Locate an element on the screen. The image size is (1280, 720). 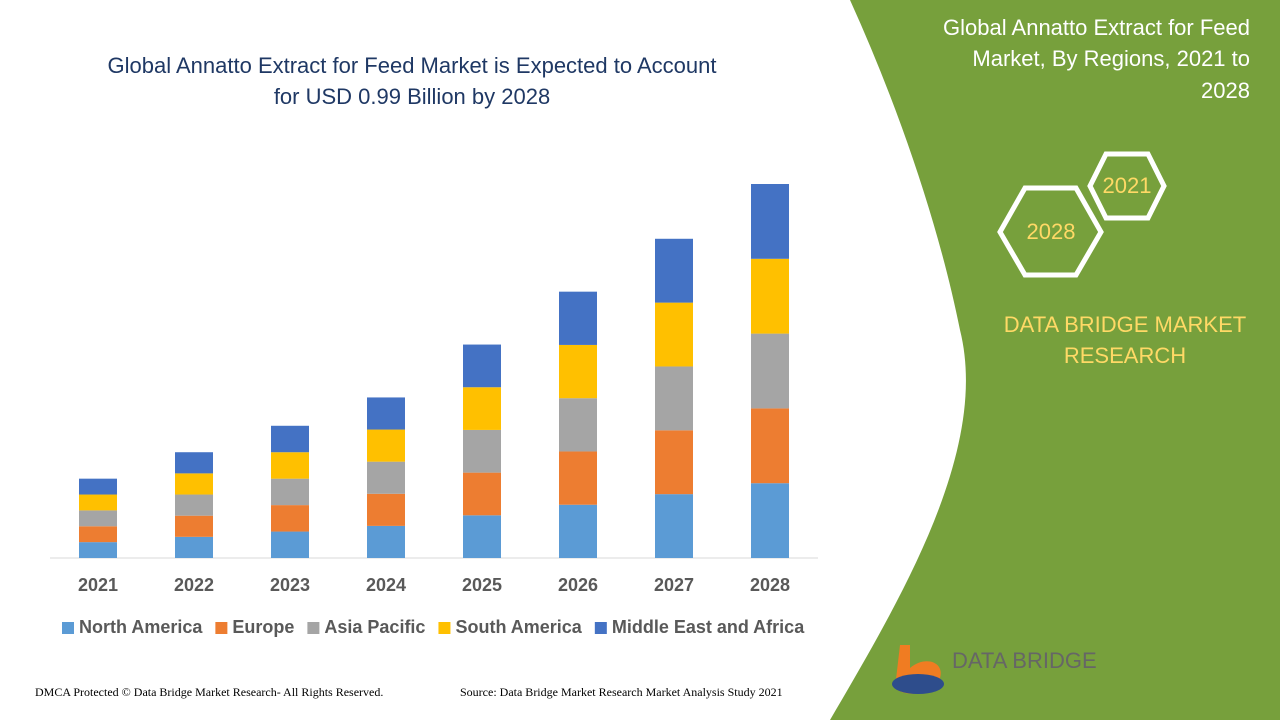
logo: DATA BRIDGE is located at coordinates (994, 669).